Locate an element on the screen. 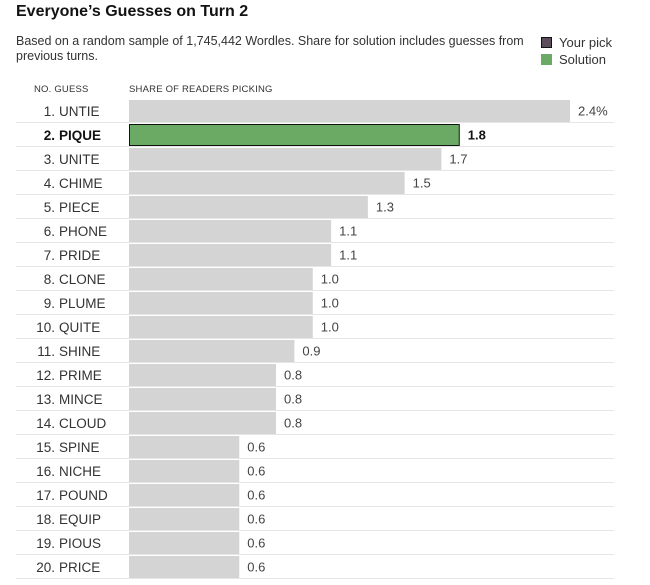 This screenshot has width=650, height=585. guess-label-price: PRICE is located at coordinates (79, 567).